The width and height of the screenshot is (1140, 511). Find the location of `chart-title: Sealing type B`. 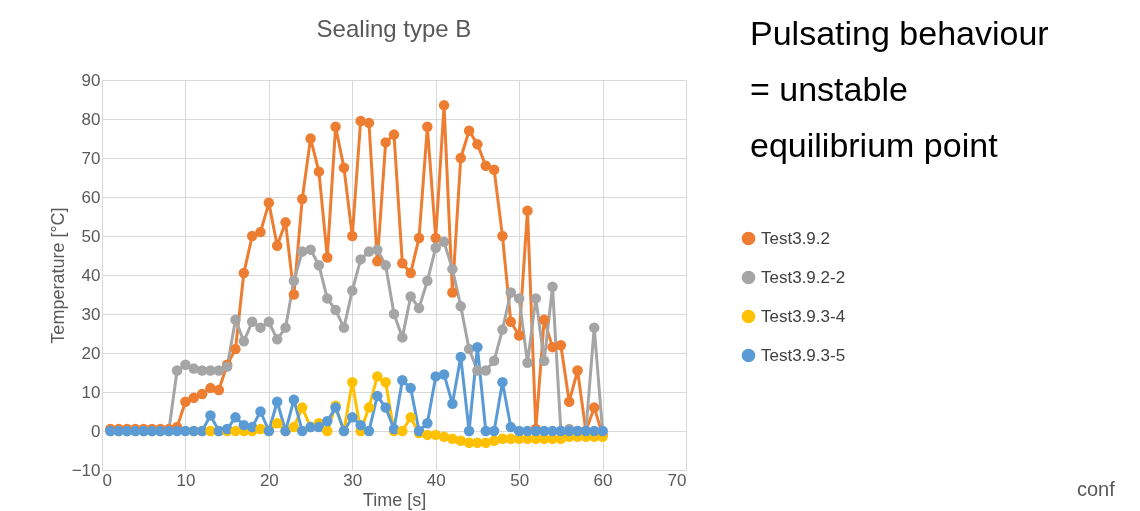

chart-title: Sealing type B is located at coordinates (394, 28).